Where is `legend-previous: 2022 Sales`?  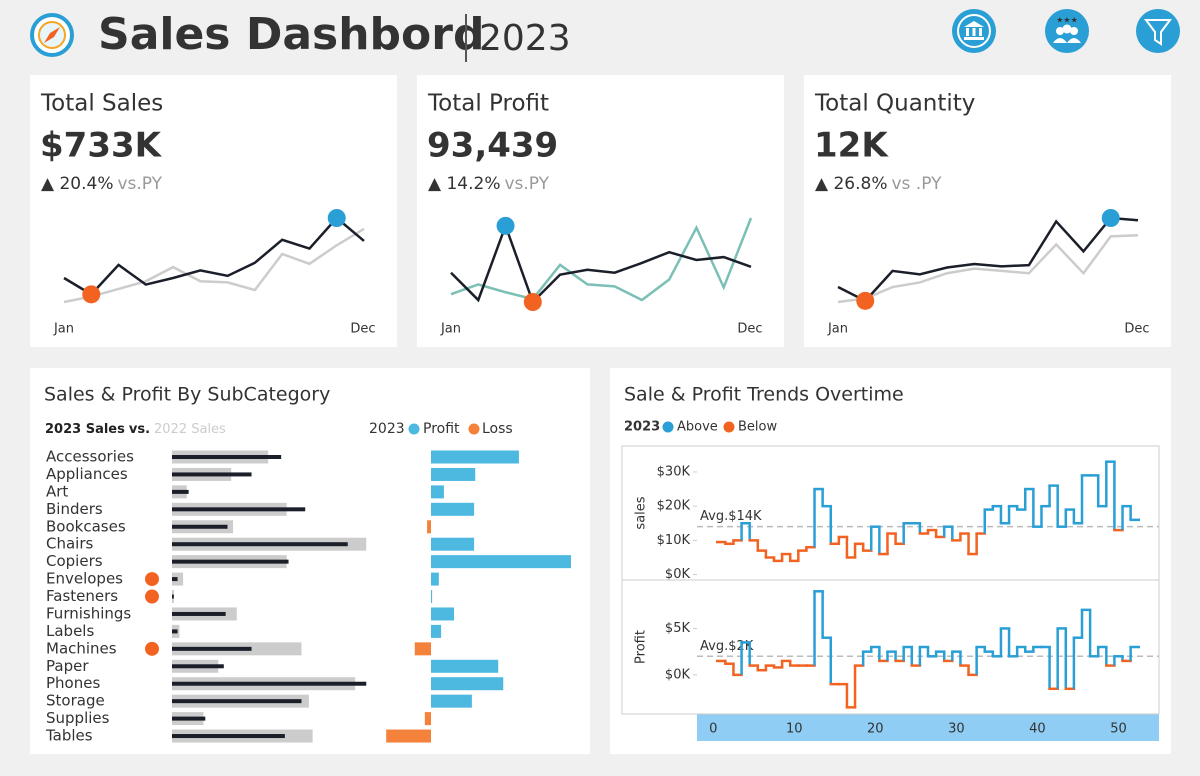 legend-previous: 2022 Sales is located at coordinates (190, 429).